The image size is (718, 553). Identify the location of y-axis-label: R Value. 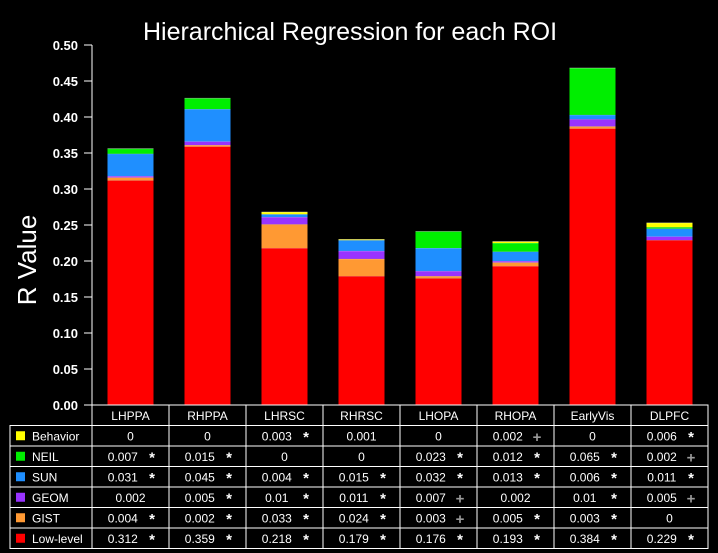
(27, 260).